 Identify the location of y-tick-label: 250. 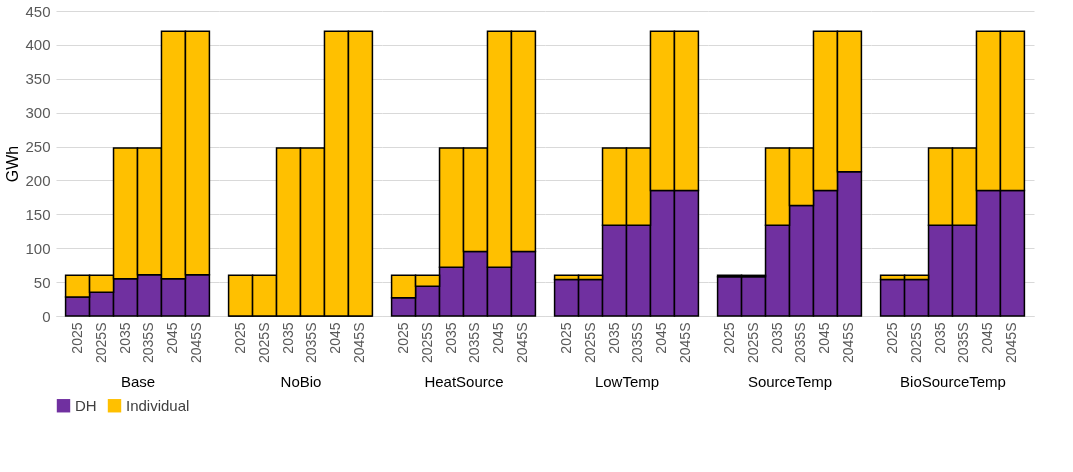
(38, 147).